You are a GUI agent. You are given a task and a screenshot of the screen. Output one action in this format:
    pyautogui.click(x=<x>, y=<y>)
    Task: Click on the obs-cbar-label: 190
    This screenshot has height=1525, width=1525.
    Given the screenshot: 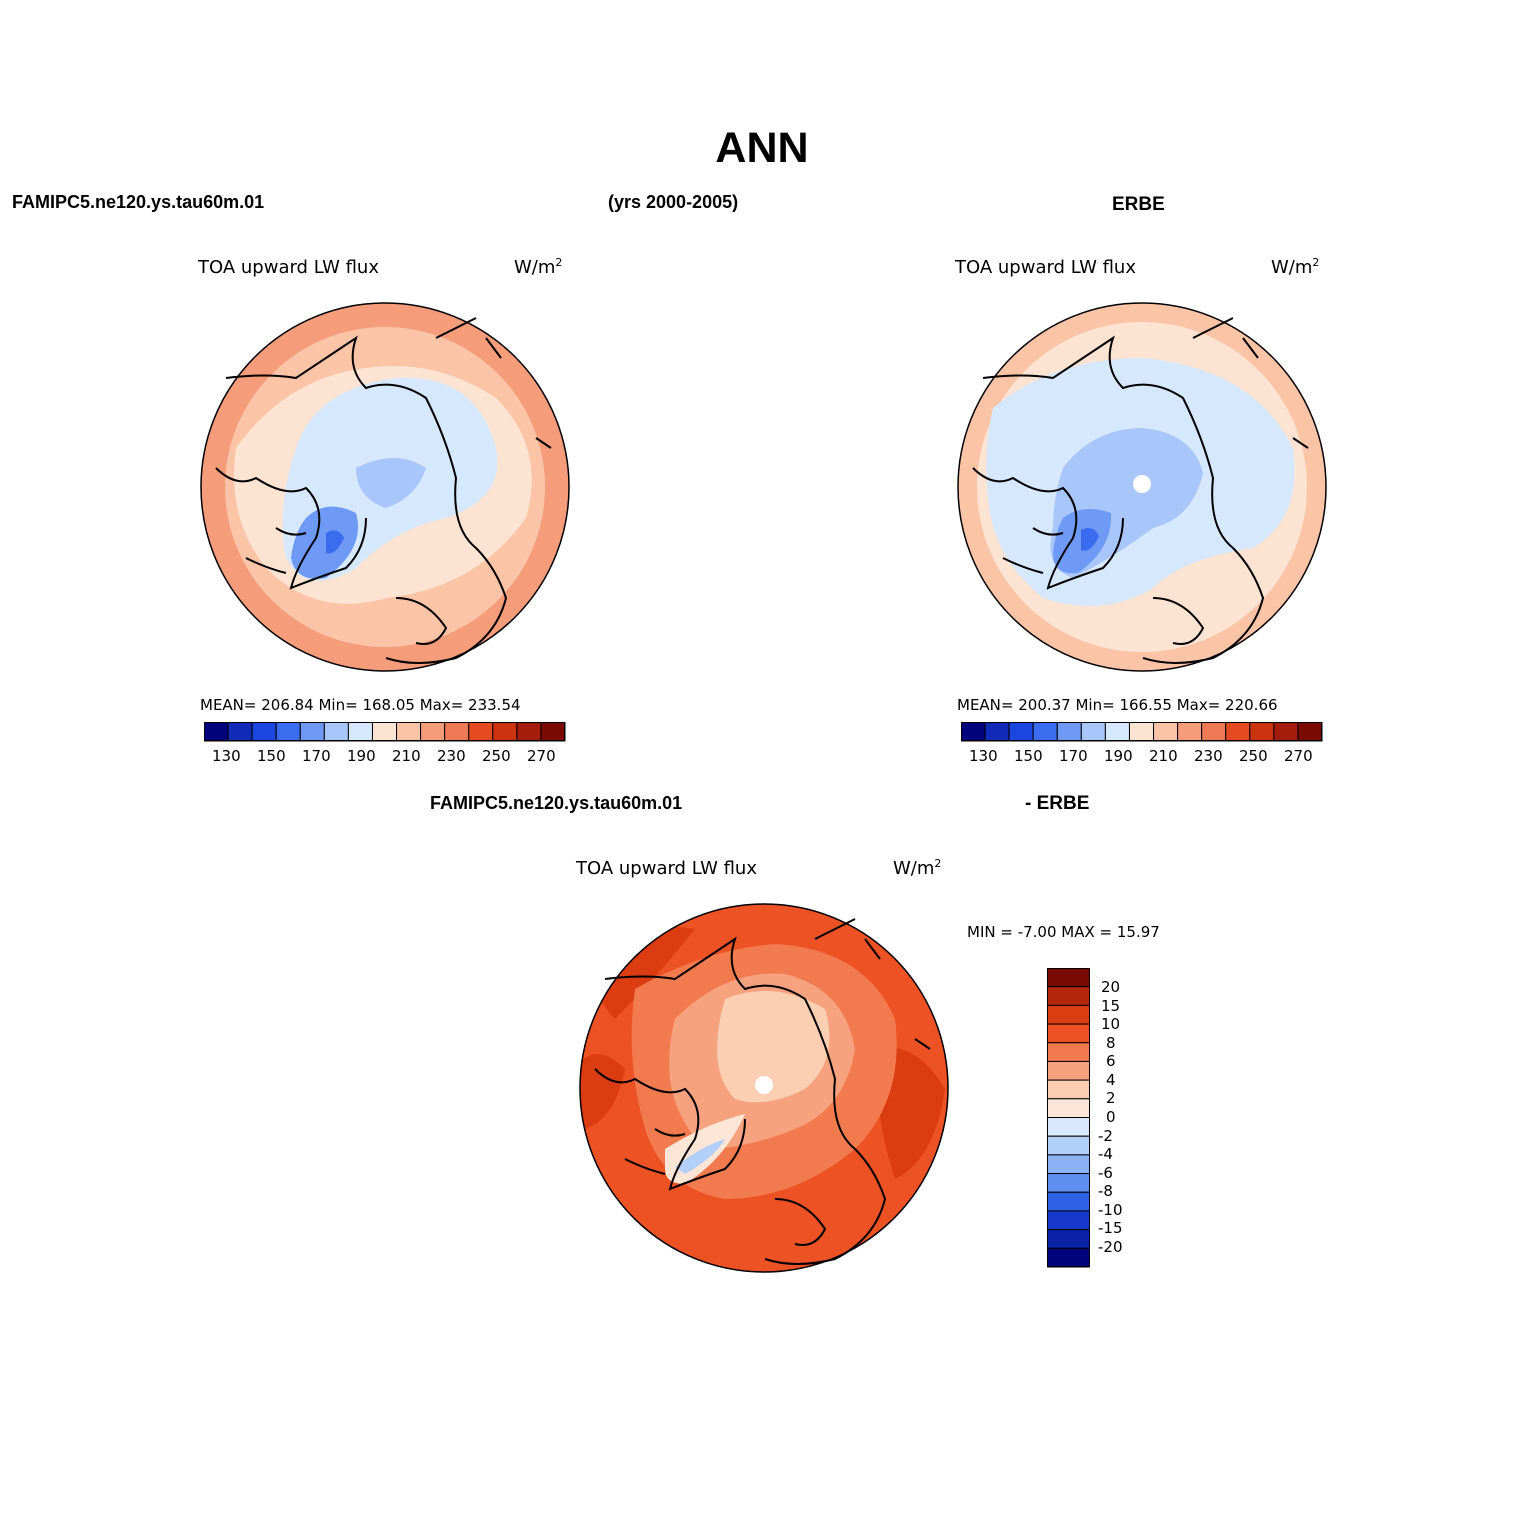 What is the action you would take?
    pyautogui.click(x=1118, y=756)
    